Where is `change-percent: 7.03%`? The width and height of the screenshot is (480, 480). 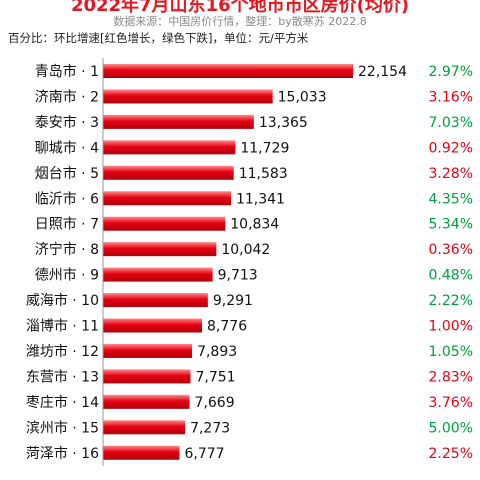
change-percent: 7.03% is located at coordinates (451, 123).